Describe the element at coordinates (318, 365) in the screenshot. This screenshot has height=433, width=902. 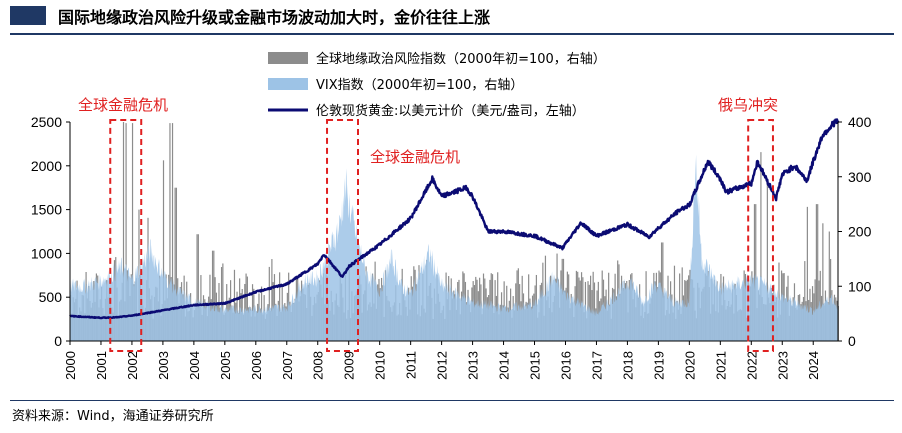
I see `x-tick-label: 2008` at that location.